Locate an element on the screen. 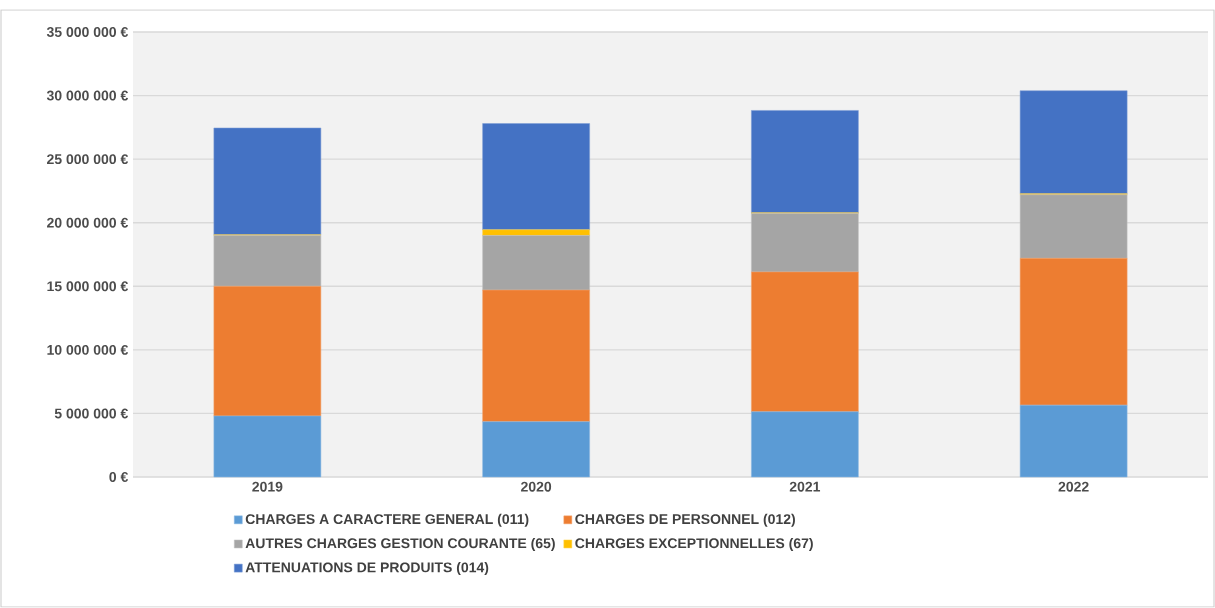 The height and width of the screenshot is (608, 1215). legend-label: CHARGES DE PERSONNEL (012) is located at coordinates (685, 520).